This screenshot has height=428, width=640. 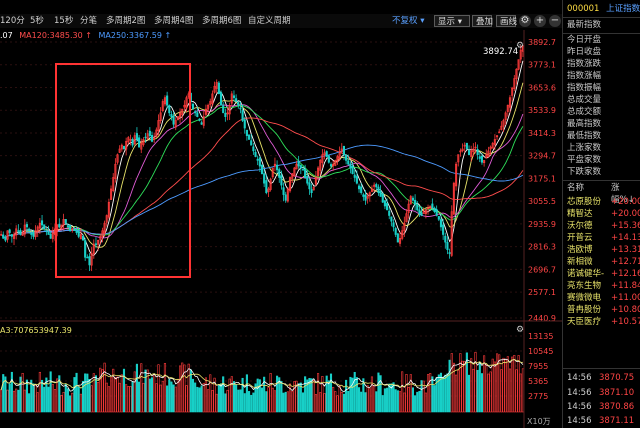 What do you see at coordinates (520, 46) in the screenshot?
I see `main-chart-settings-icon: ⚙` at bounding box center [520, 46].